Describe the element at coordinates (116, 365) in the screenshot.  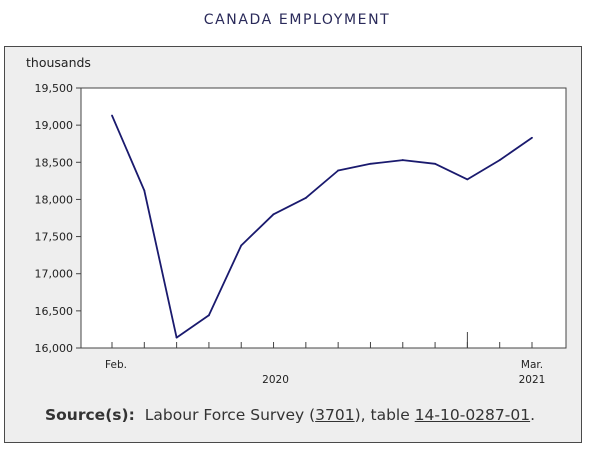
I see `x-tick-label-first-month: Feb.` at that location.